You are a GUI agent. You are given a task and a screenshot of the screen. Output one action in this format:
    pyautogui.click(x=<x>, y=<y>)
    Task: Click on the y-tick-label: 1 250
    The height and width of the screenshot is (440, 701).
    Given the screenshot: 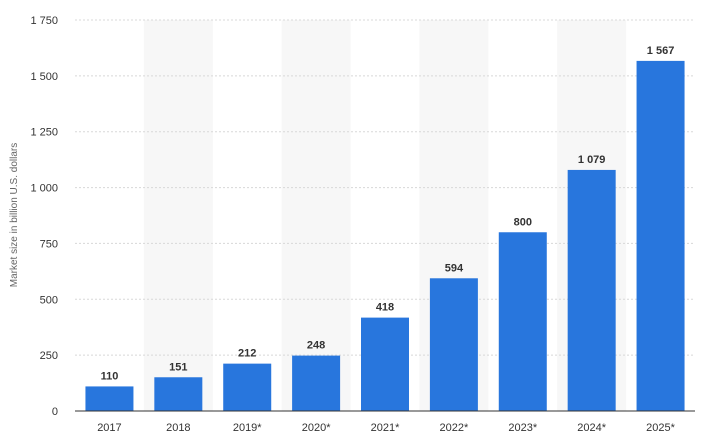 What is the action you would take?
    pyautogui.click(x=44, y=133)
    